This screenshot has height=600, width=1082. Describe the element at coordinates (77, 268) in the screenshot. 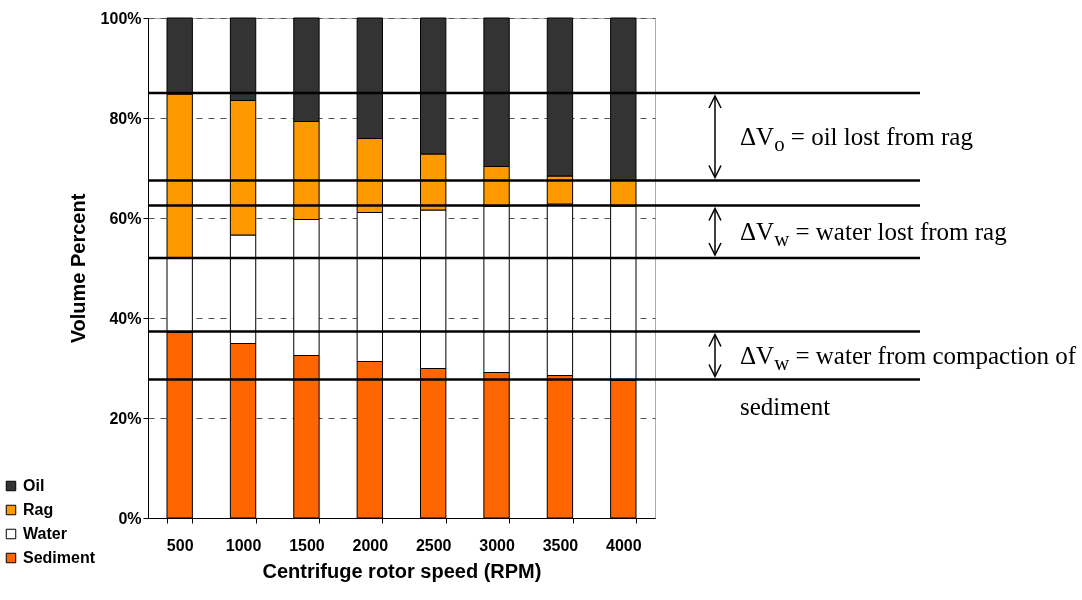

I see `y-axis-title: Volume Percent` at that location.